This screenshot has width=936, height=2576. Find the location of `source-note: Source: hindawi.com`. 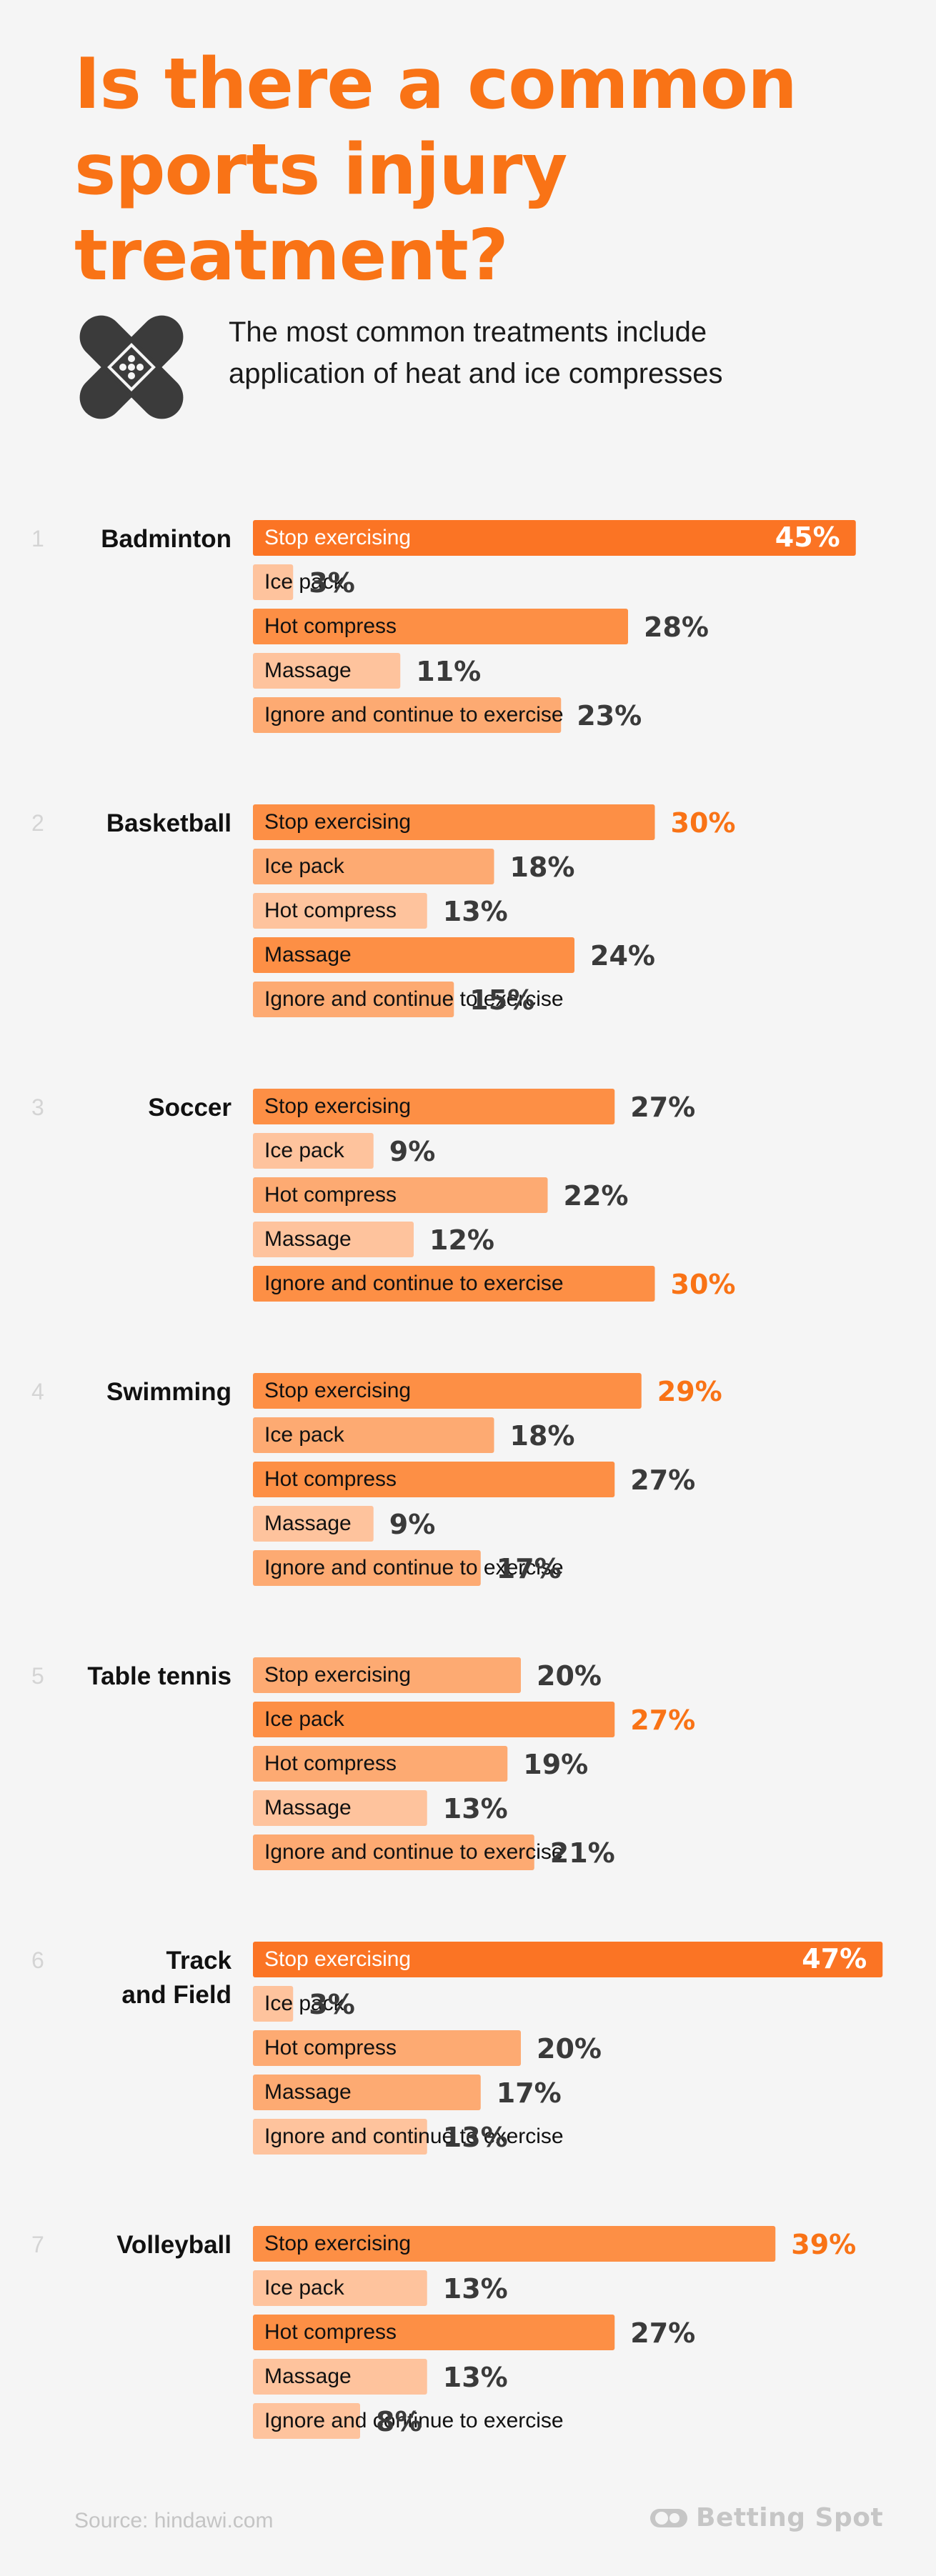

source-note: Source: hindawi.com is located at coordinates (174, 2520).